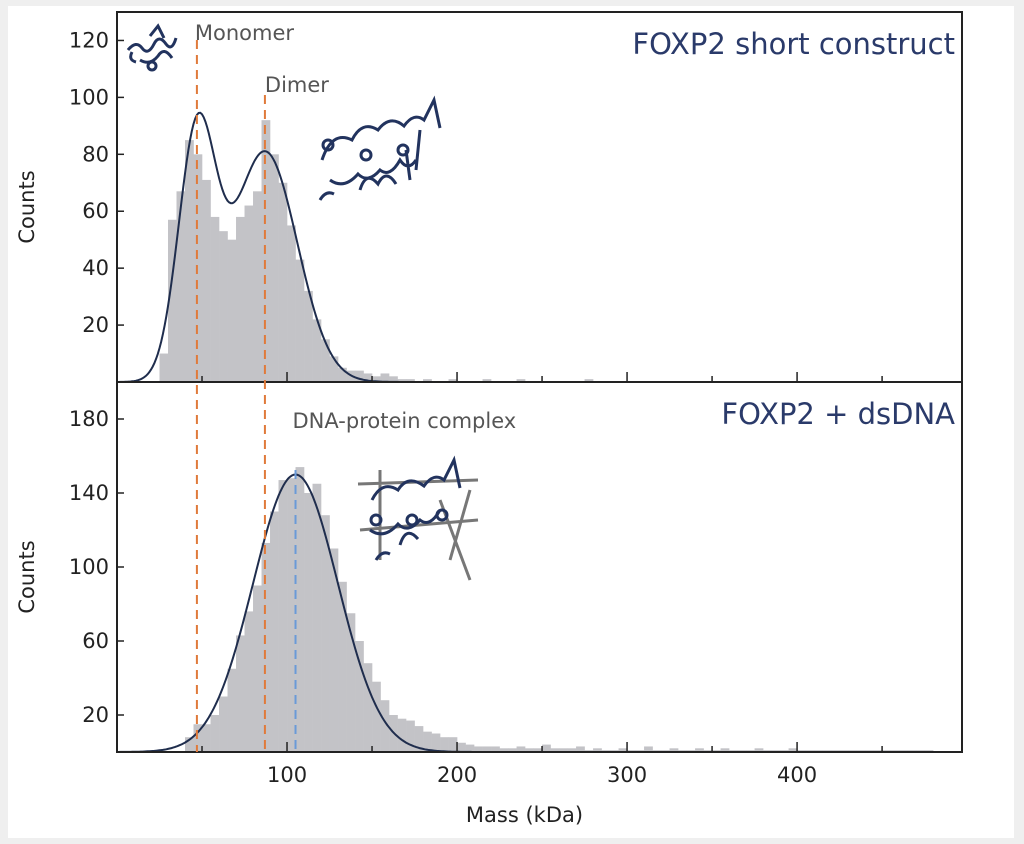 The width and height of the screenshot is (1024, 844). I want to click on y-tick-label: 20, so click(95, 715).